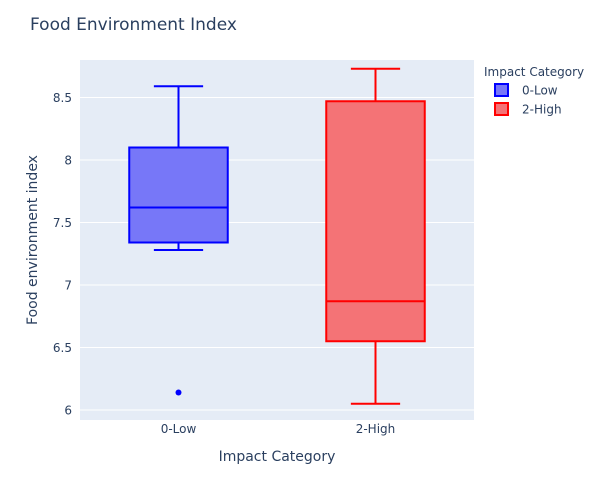 Image resolution: width=600 pixels, height=500 pixels. Describe the element at coordinates (534, 72) in the screenshot. I see `legend-title: Impact Category` at that location.